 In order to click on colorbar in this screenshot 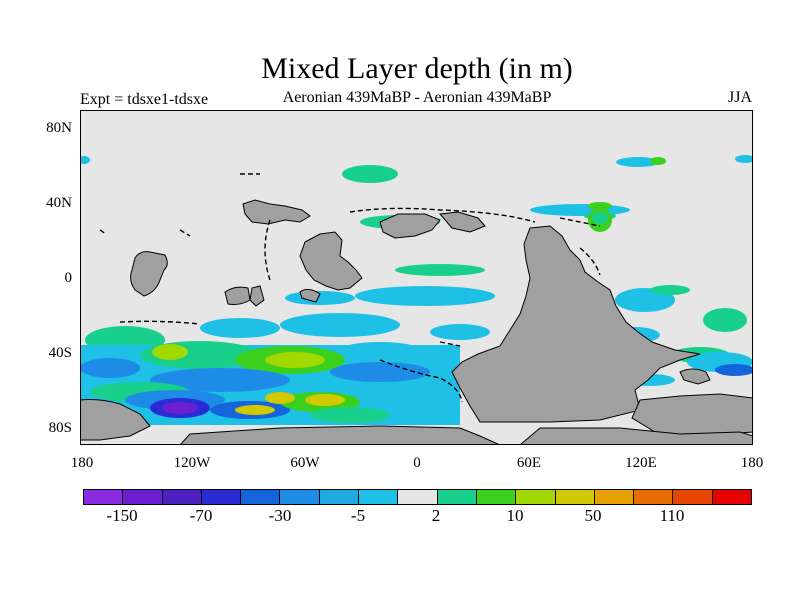, I will do `click(417, 497)`.